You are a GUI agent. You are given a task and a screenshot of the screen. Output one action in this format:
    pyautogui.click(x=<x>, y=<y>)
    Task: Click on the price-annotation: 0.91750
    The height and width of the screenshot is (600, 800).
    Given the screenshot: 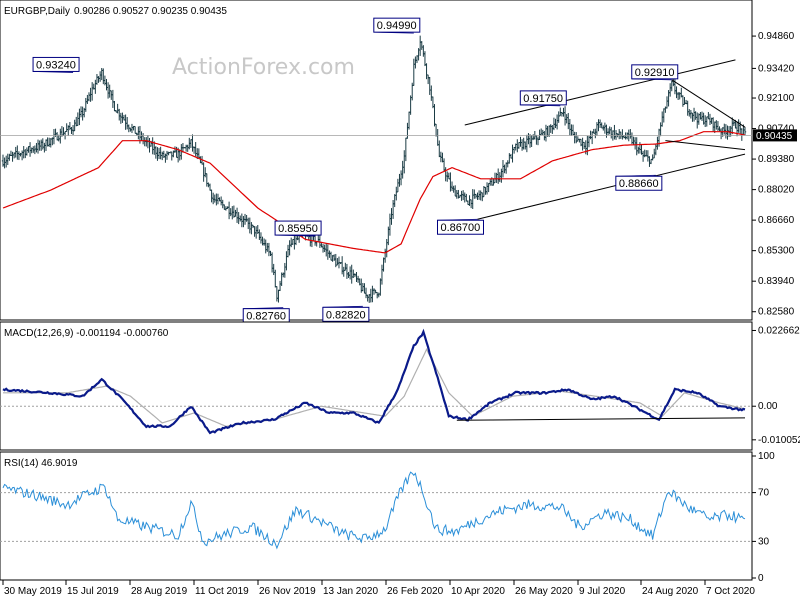 What is the action you would take?
    pyautogui.click(x=543, y=98)
    